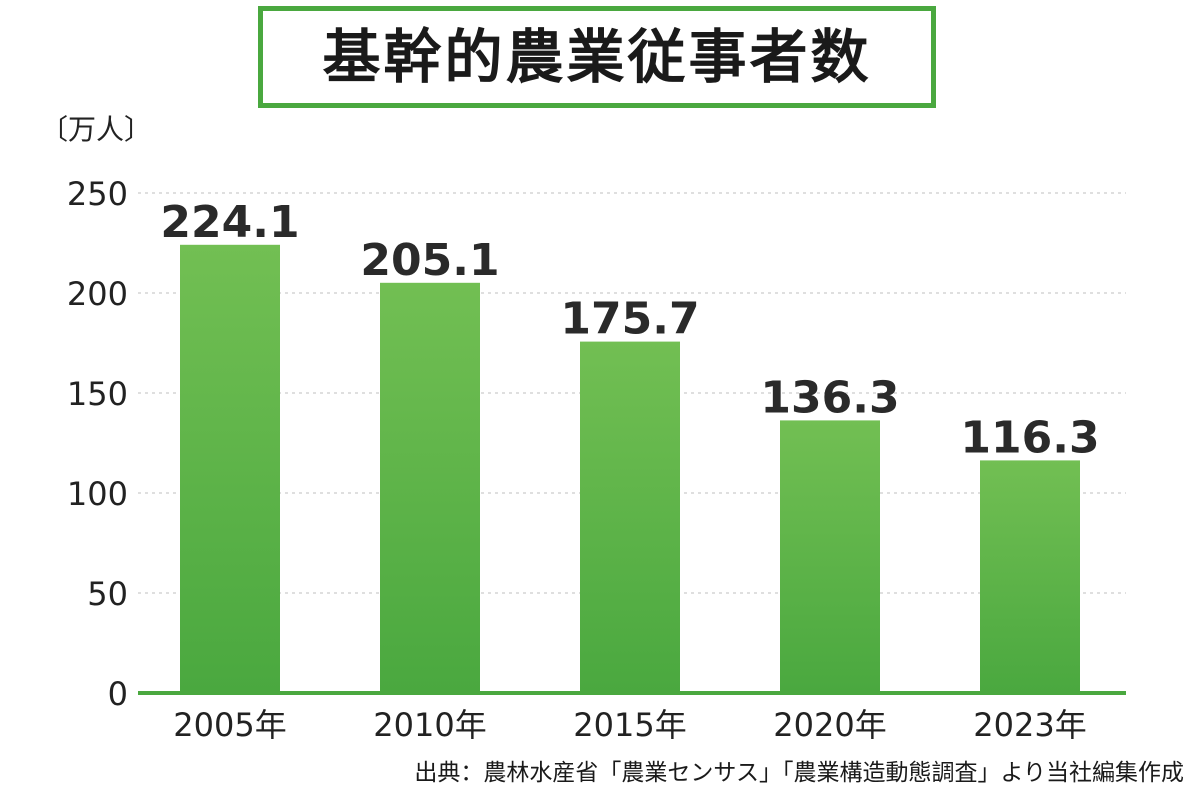  Describe the element at coordinates (97, 444) in the screenshot. I see `y-axis-ticks: 0 50 100 150 200 250` at that location.